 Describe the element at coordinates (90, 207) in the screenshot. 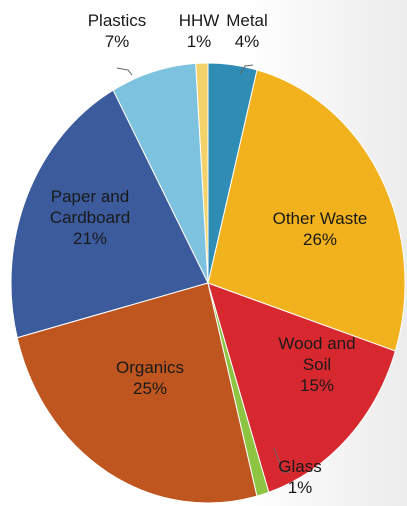

I see `slice-name: Paper and Cardboard` at that location.